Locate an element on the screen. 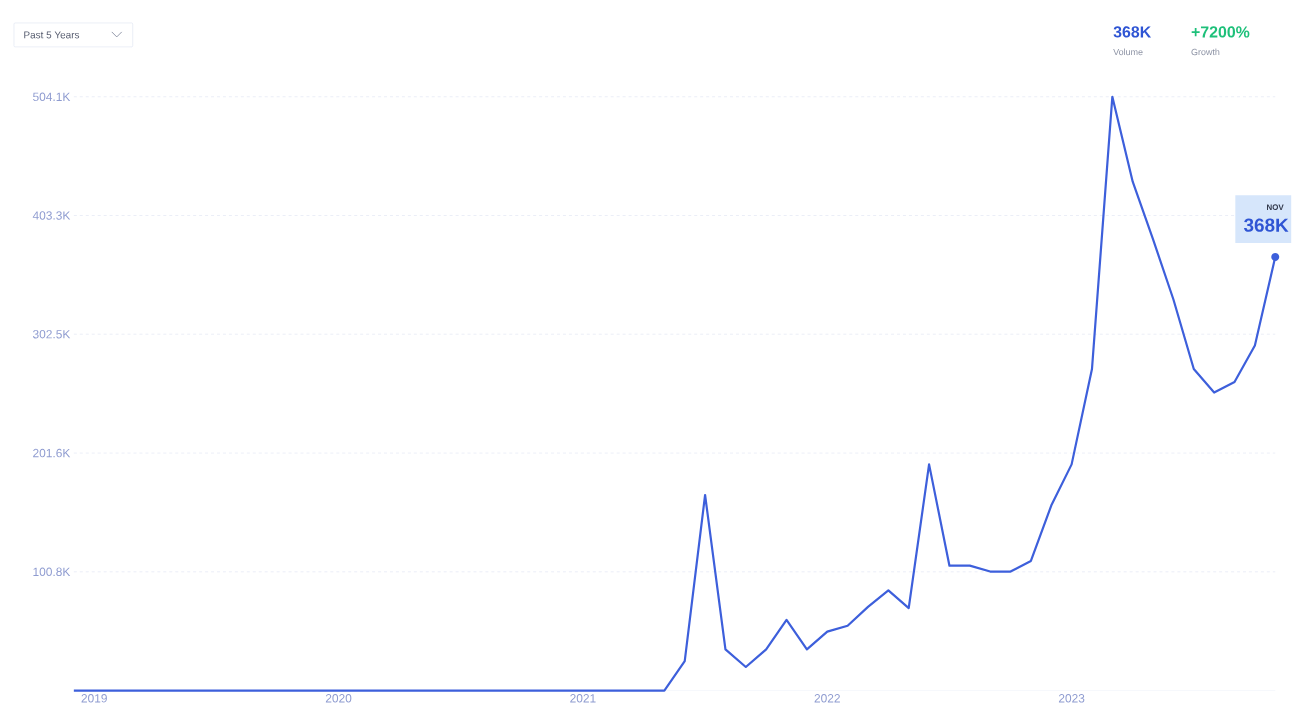 The height and width of the screenshot is (728, 1292). x-tick-label: 2020 is located at coordinates (338, 698).